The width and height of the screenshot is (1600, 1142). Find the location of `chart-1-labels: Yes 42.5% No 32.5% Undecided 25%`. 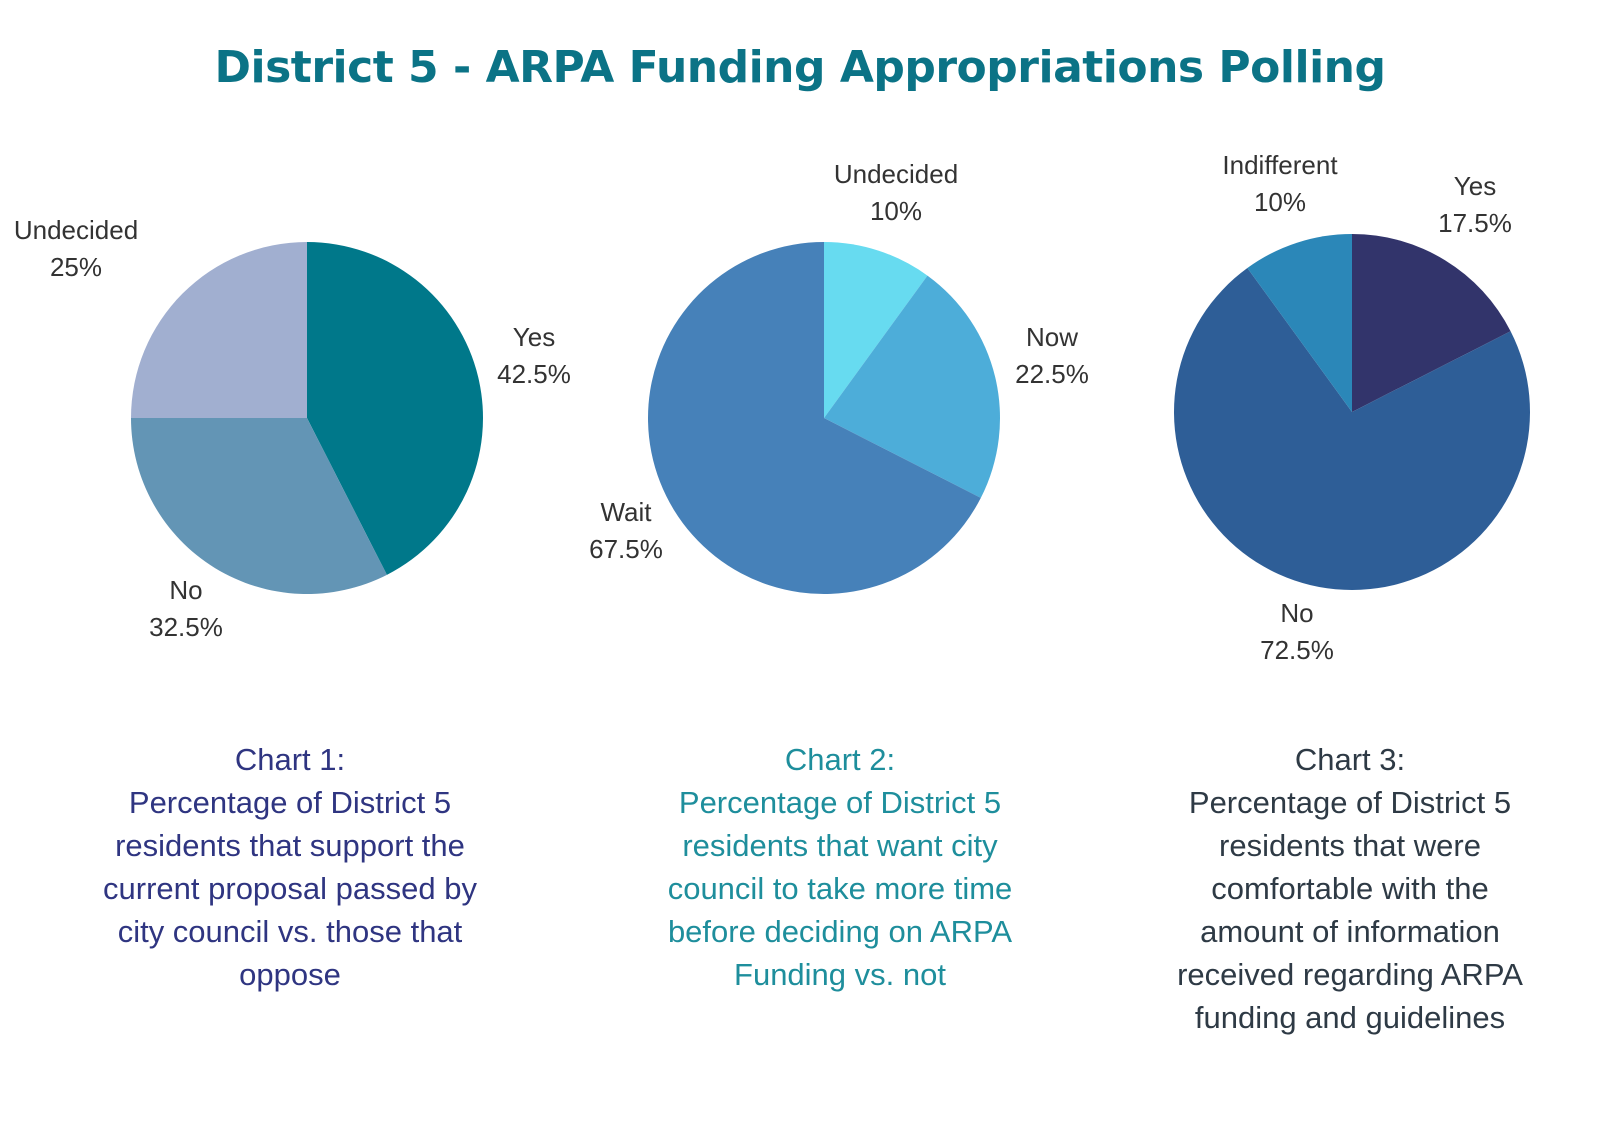

chart-1-labels: Yes 42.5% No 32.5% Undecided 25% is located at coordinates (292, 428).